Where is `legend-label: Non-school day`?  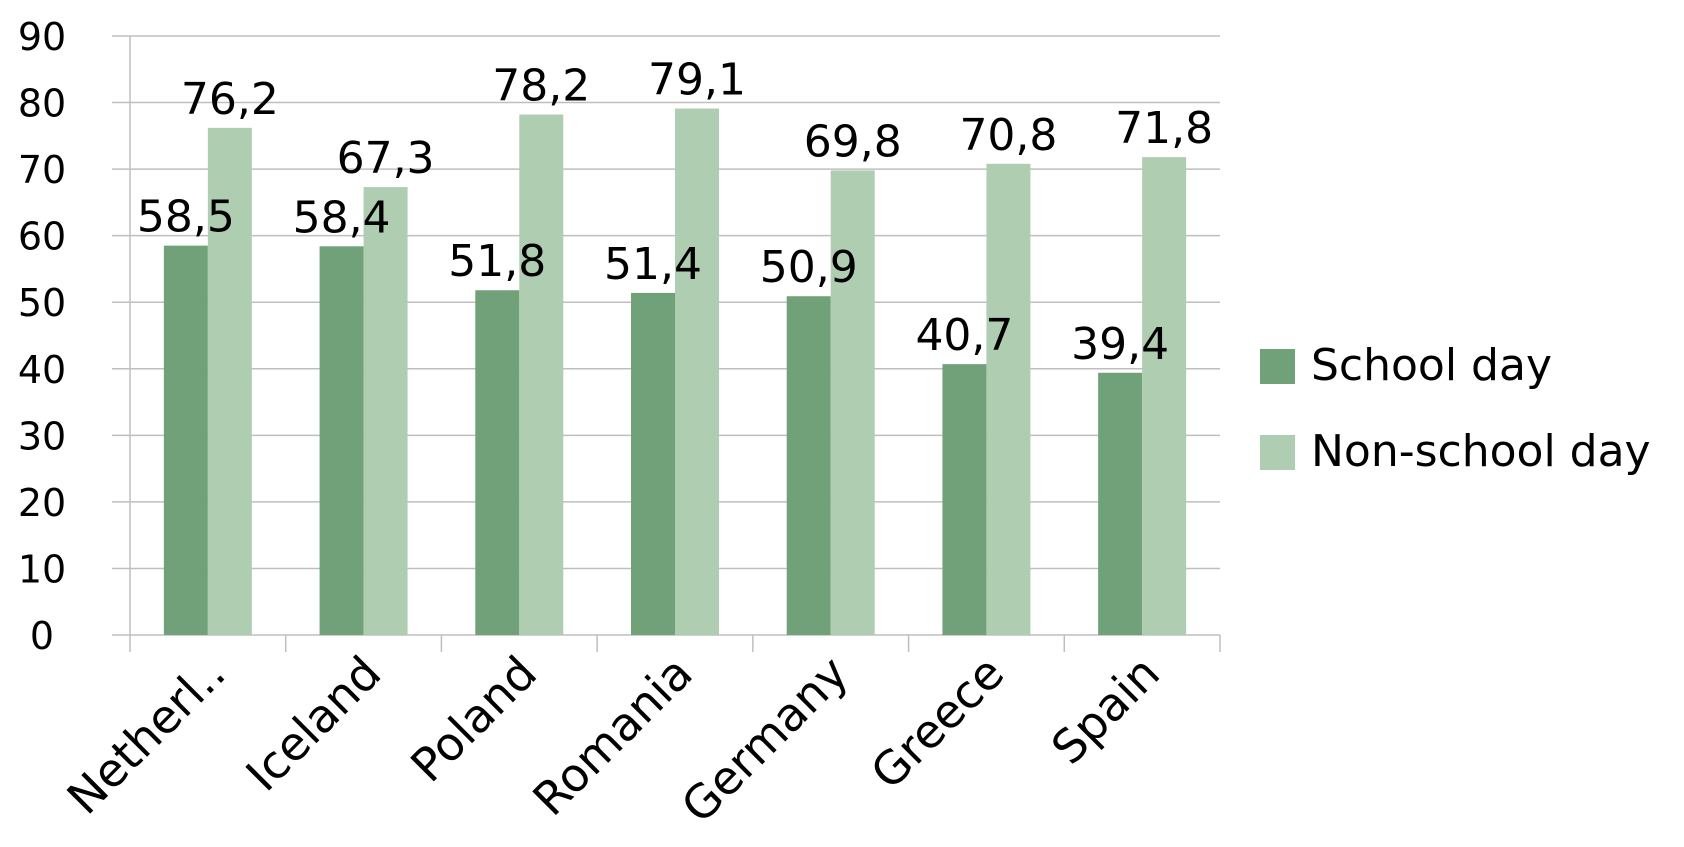
legend-label: Non-school day is located at coordinates (1481, 451).